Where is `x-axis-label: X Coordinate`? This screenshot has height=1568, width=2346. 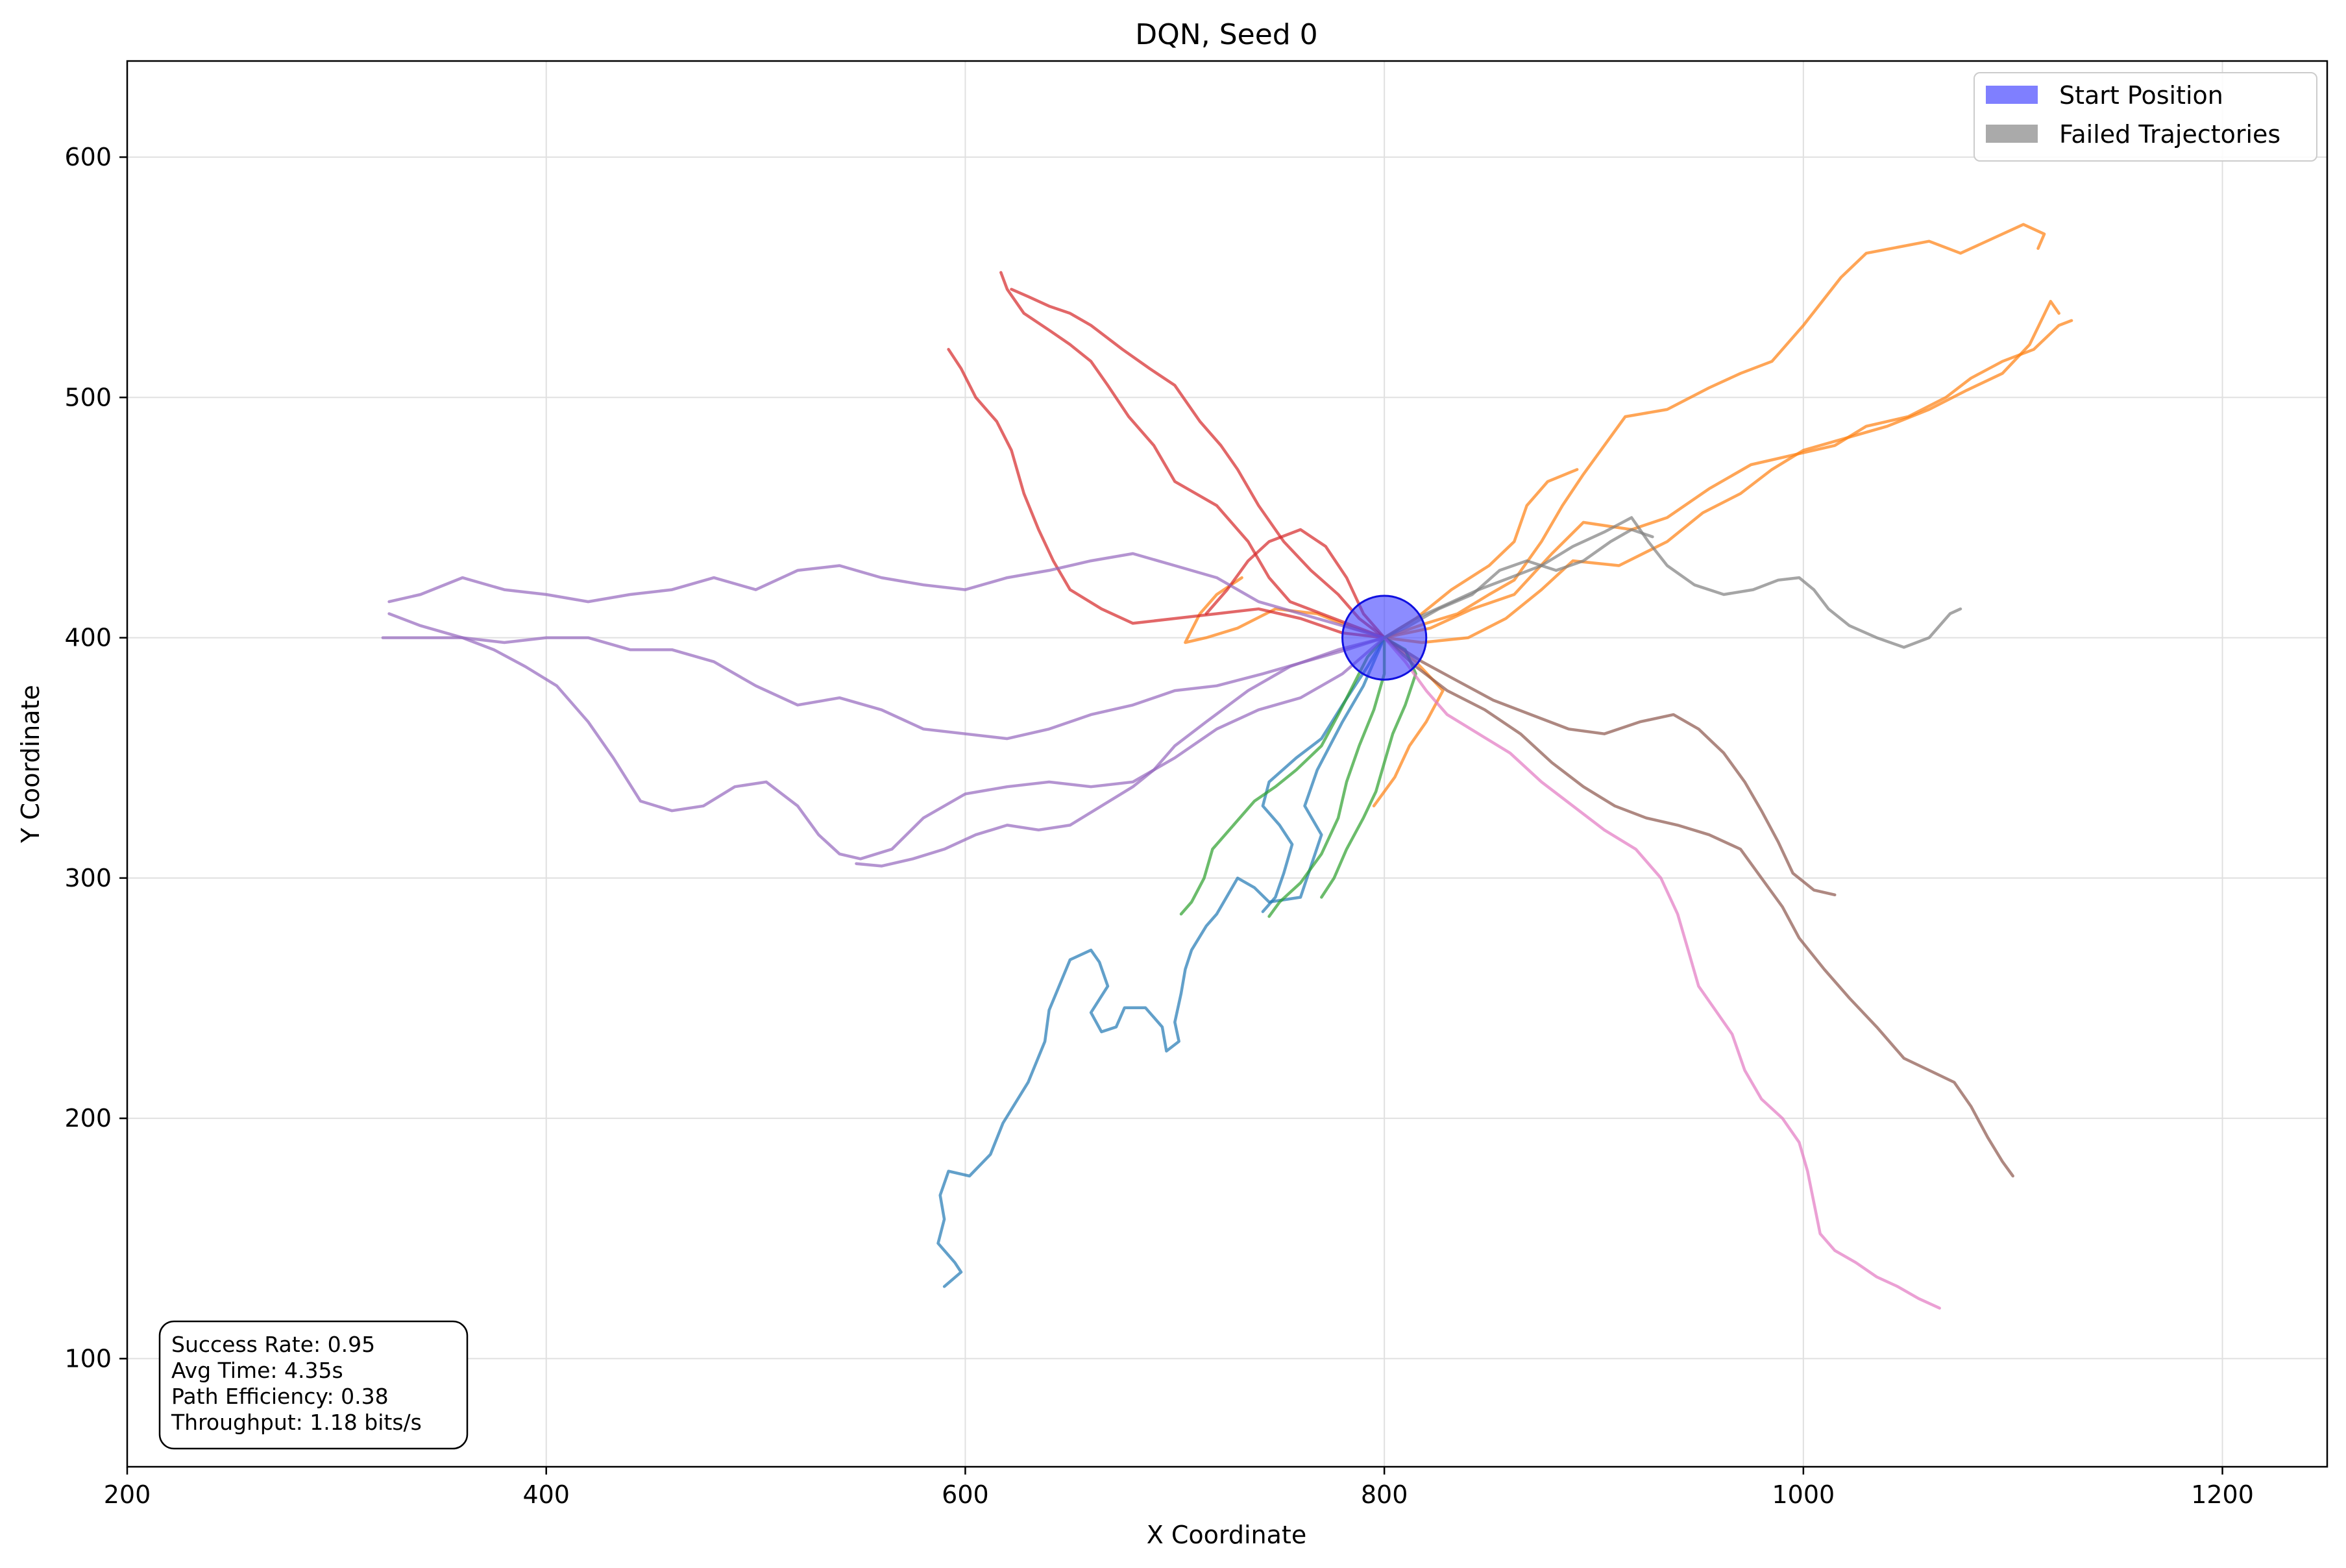 x-axis-label: X Coordinate is located at coordinates (1226, 1535).